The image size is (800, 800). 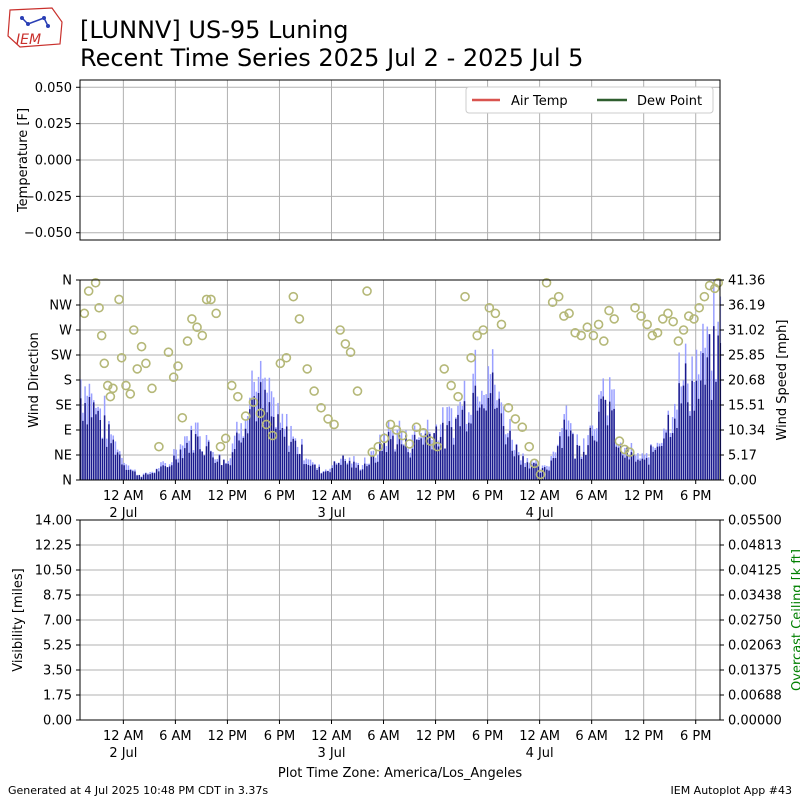 I want to click on temperature-axis-label: Temperature [F], so click(x=23, y=160).